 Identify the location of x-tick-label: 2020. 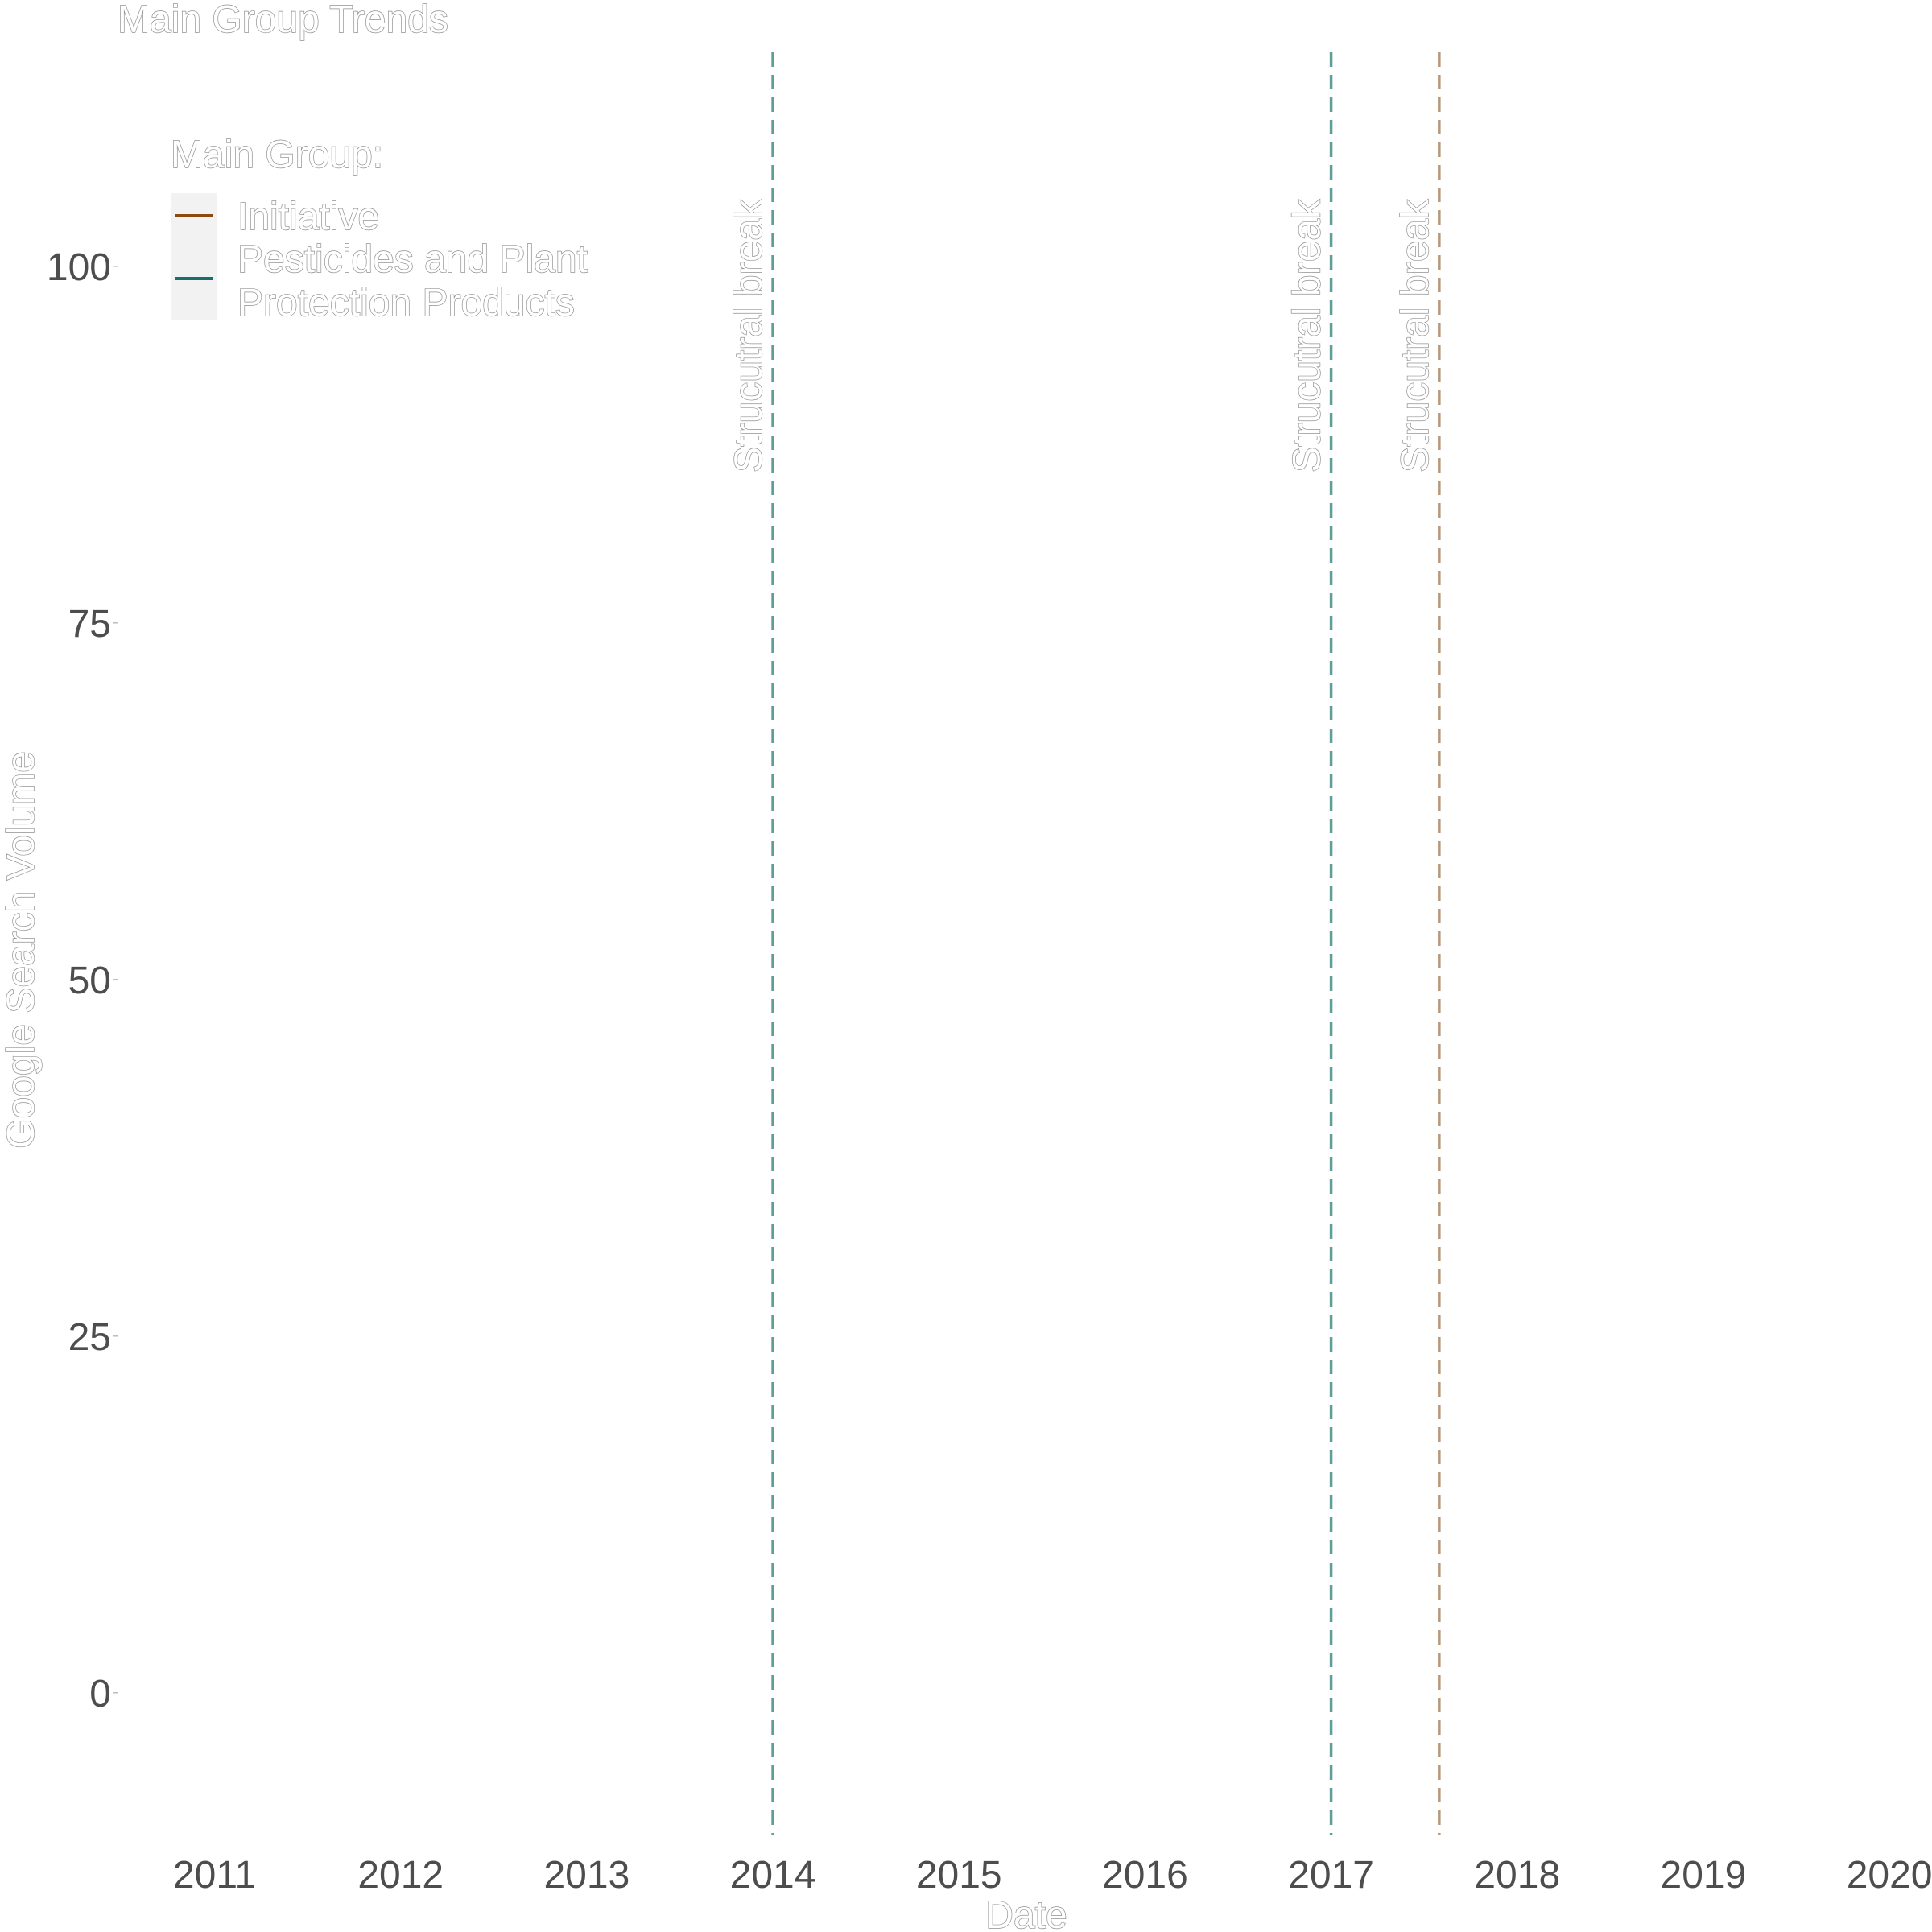
(1889, 1875).